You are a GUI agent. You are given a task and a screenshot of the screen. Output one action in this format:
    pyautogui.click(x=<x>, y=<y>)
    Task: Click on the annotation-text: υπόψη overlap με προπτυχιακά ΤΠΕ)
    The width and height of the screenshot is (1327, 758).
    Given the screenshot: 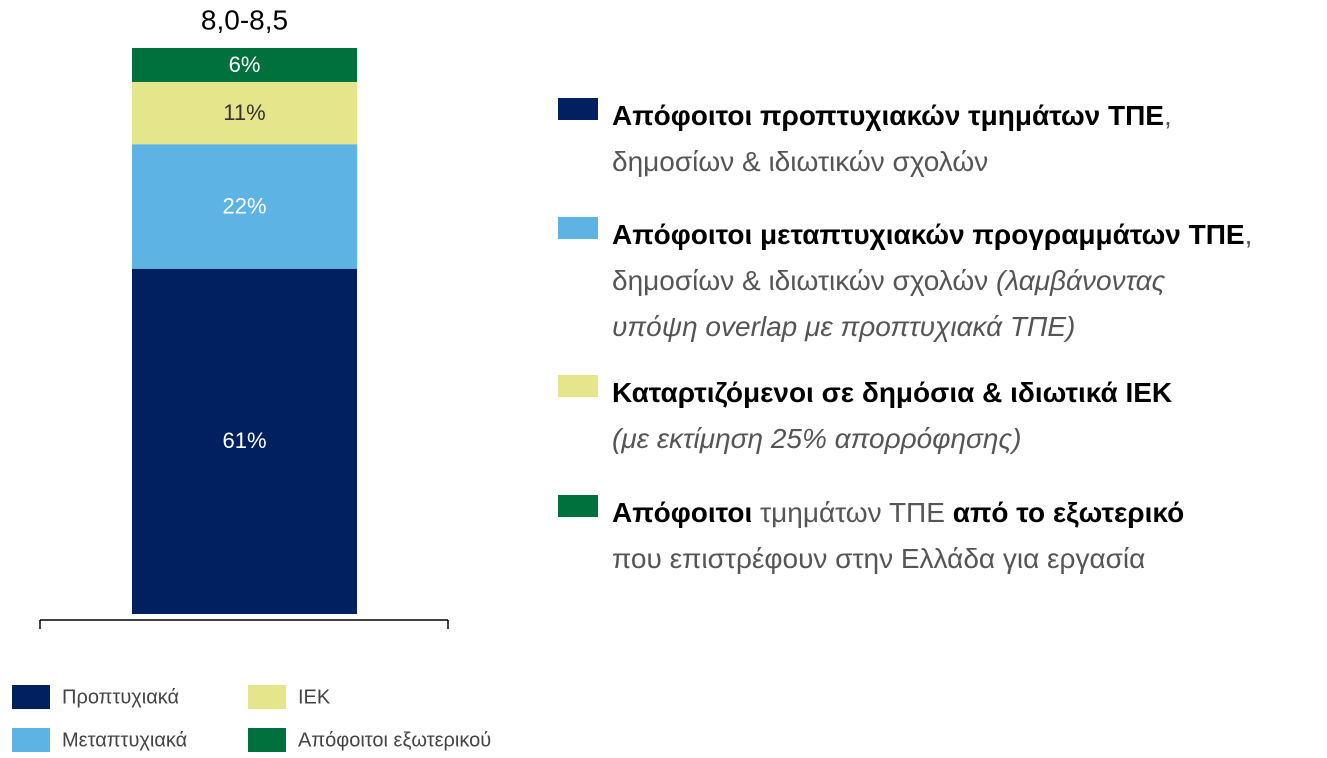 What is the action you would take?
    pyautogui.click(x=843, y=326)
    